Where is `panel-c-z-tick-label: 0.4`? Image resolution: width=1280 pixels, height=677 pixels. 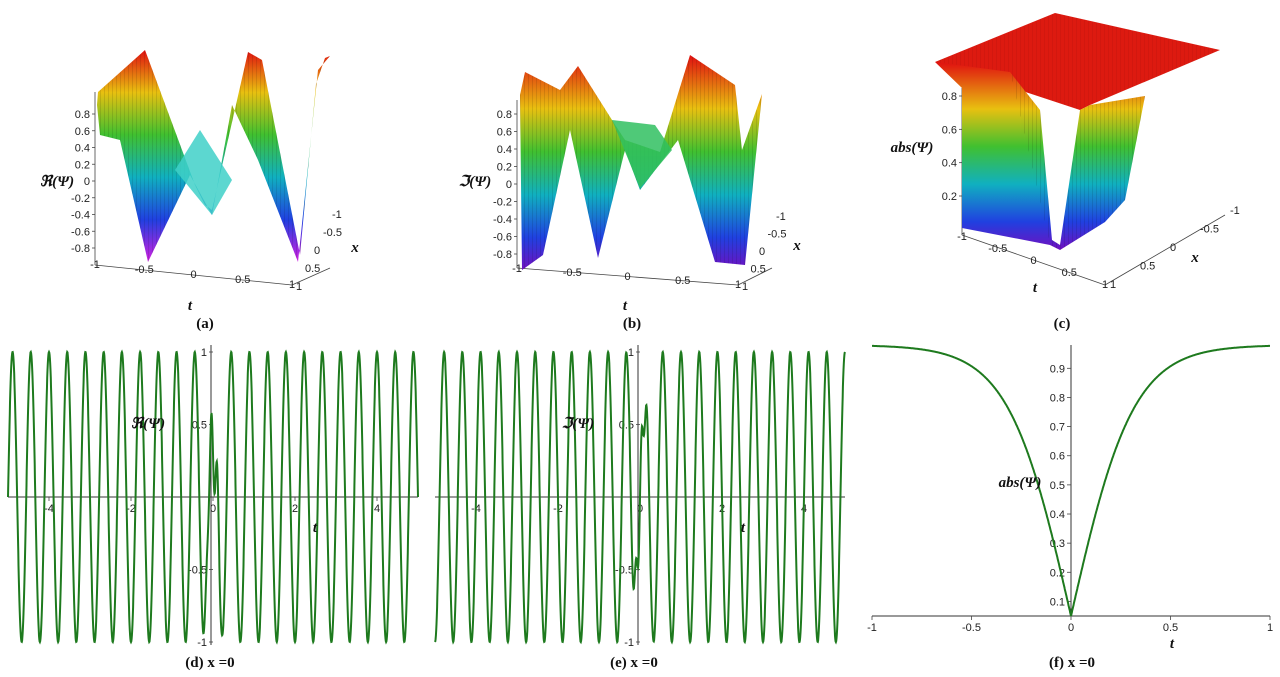 panel-c-z-tick-label: 0.4 is located at coordinates (949, 164).